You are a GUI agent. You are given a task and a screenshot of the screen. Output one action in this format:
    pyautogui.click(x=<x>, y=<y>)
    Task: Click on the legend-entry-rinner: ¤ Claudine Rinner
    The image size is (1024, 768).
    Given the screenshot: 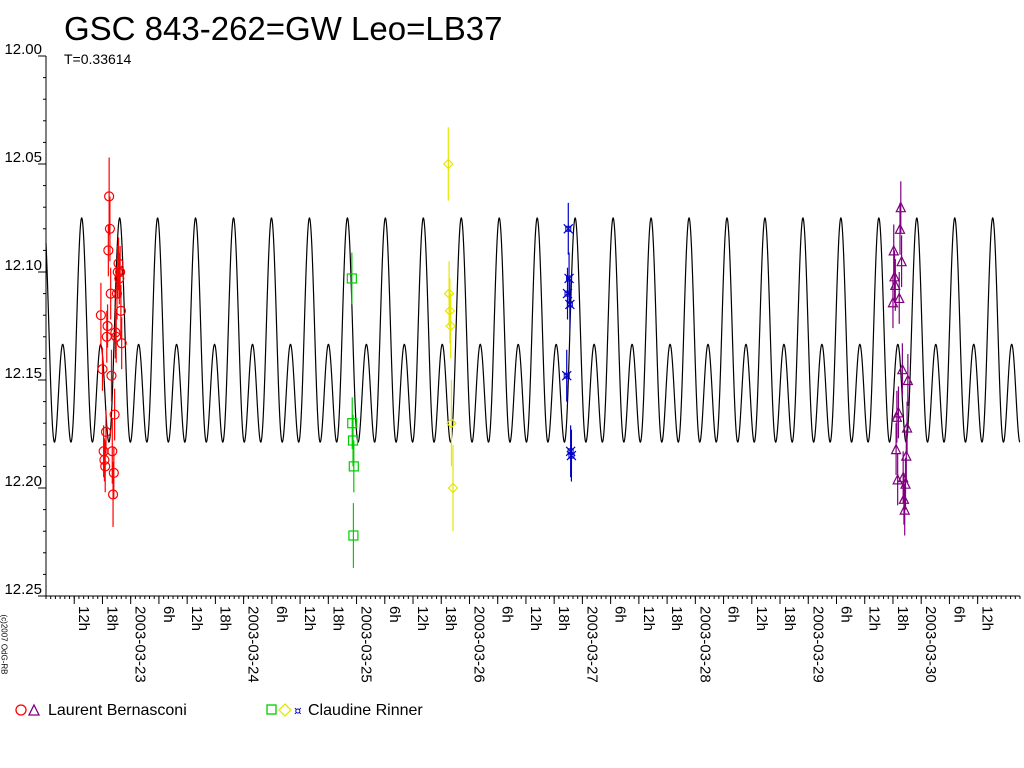 What is the action you would take?
    pyautogui.click(x=340, y=711)
    